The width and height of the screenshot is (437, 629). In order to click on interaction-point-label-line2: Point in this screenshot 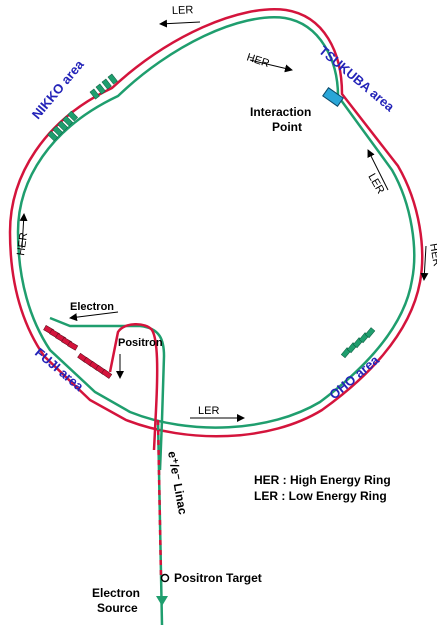, I will do `click(287, 127)`.